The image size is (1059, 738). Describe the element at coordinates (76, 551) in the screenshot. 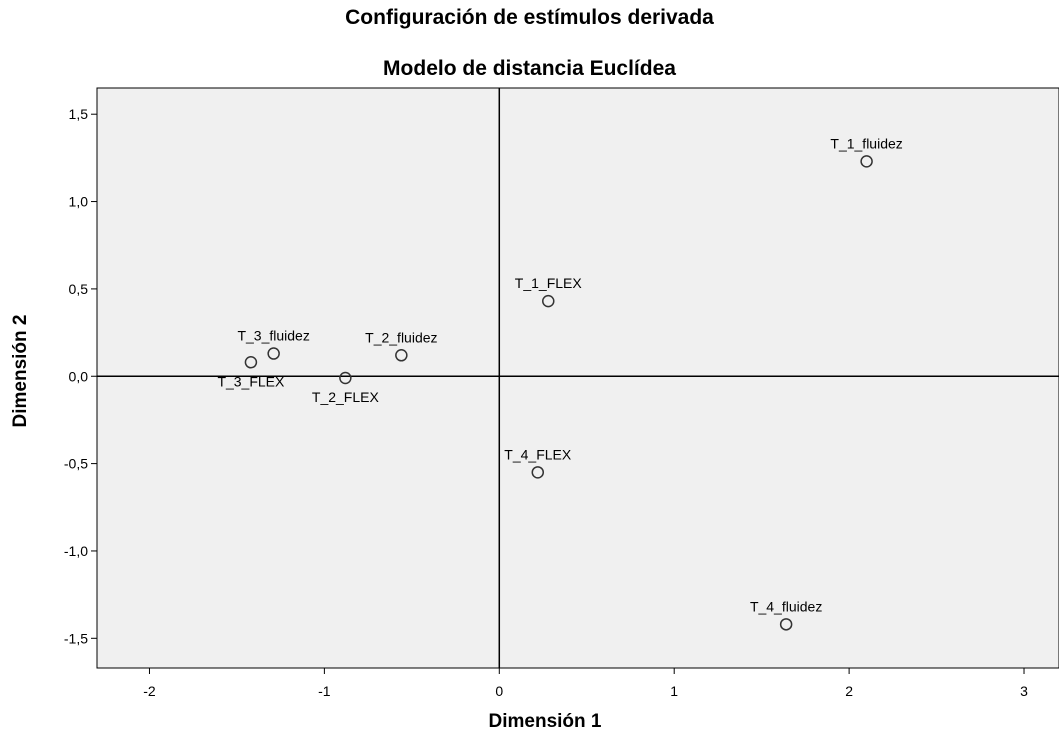

I see `y-tick-label: -1,0` at that location.